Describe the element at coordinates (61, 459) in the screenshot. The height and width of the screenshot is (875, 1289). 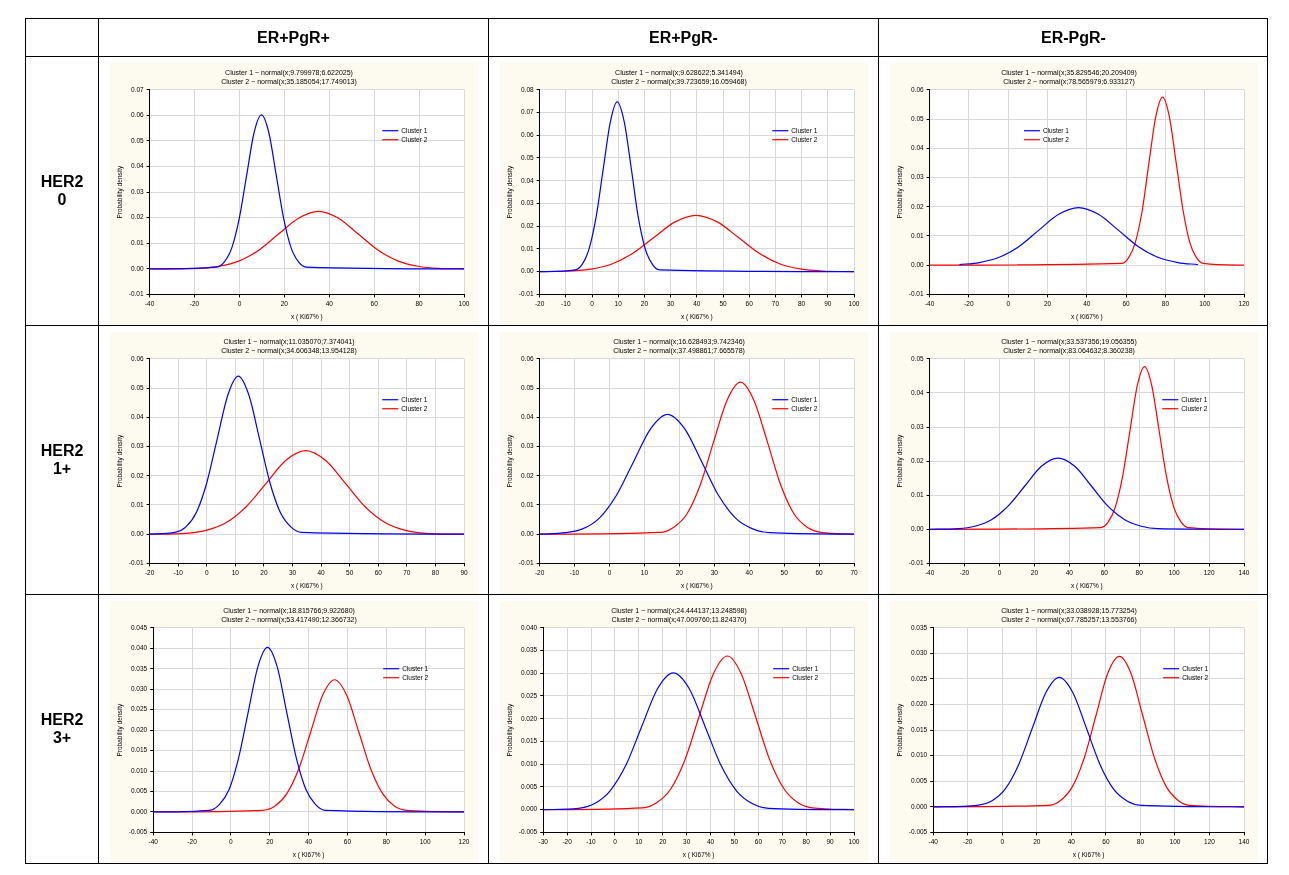
I see `text: HER2 1+` at that location.